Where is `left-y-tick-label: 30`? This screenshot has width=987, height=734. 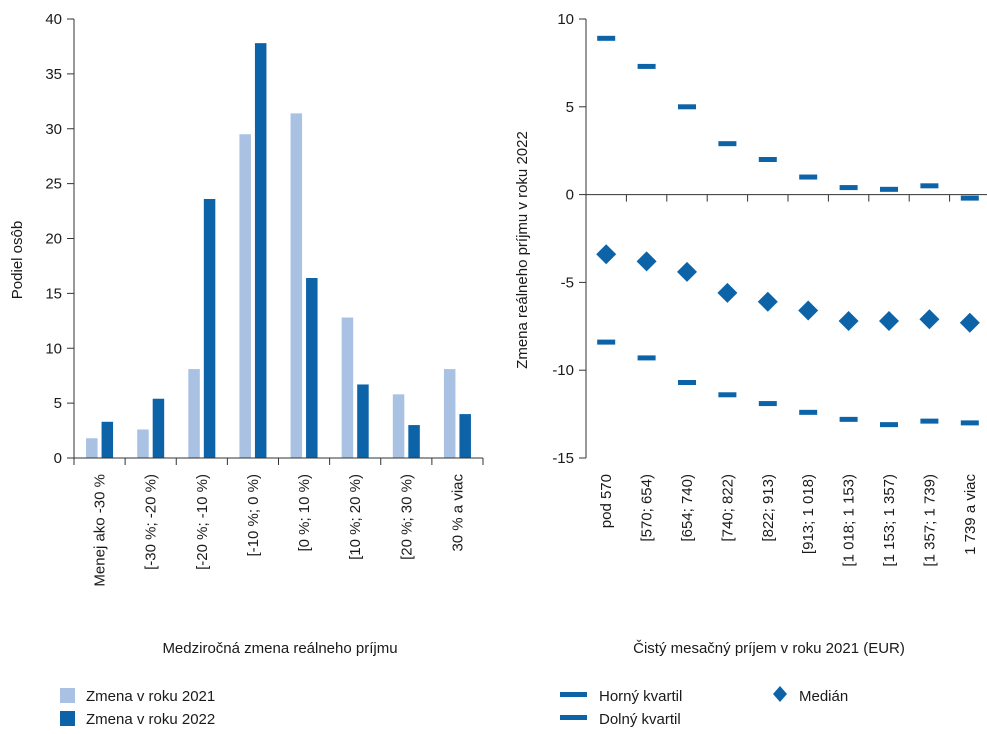 left-y-tick-label: 30 is located at coordinates (53, 129).